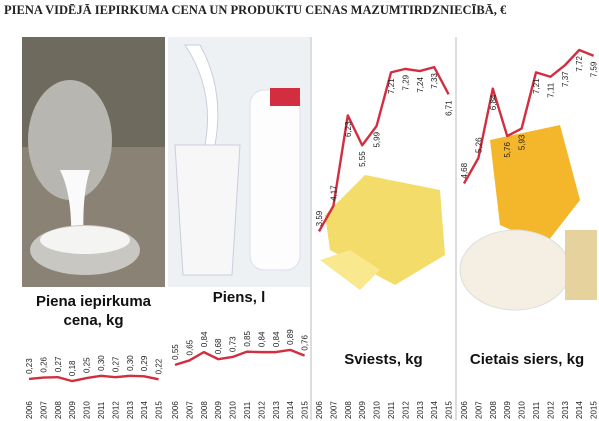  I want to click on value-label: 5,55, so click(362, 159).